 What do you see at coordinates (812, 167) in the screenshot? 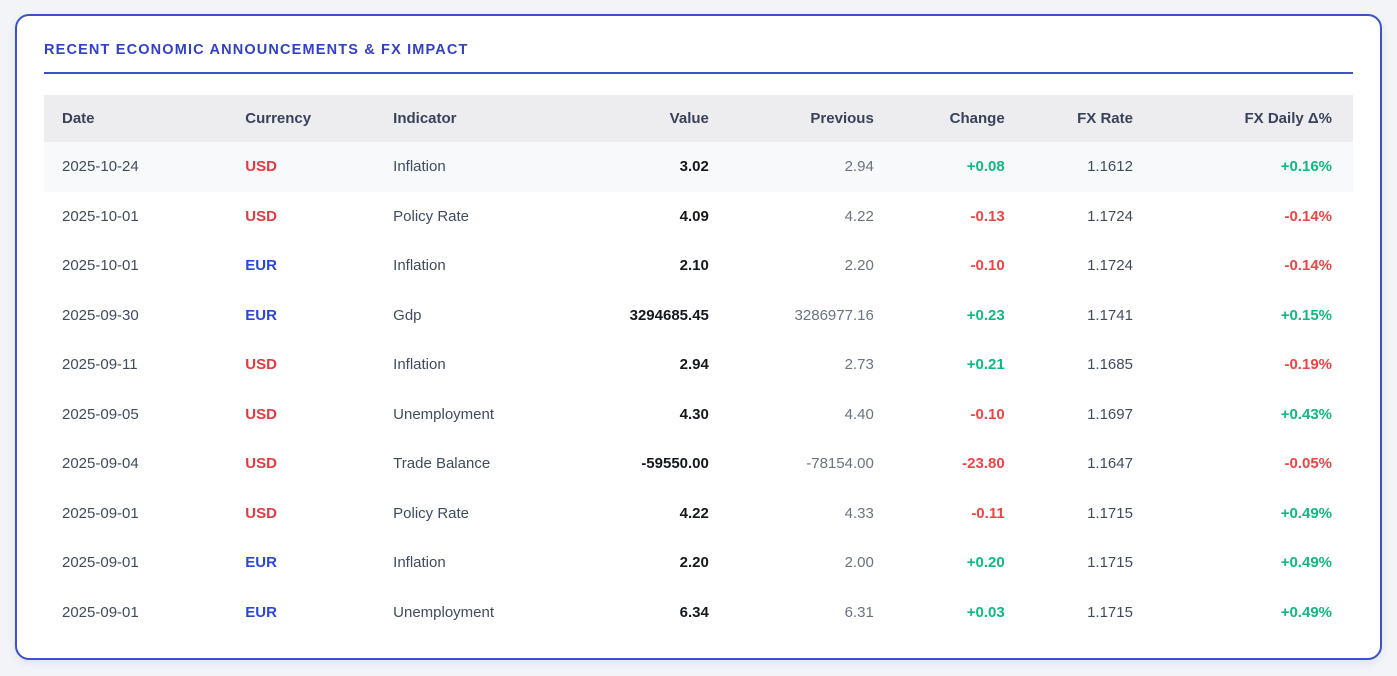
I see `cell-previous: 2.94` at bounding box center [812, 167].